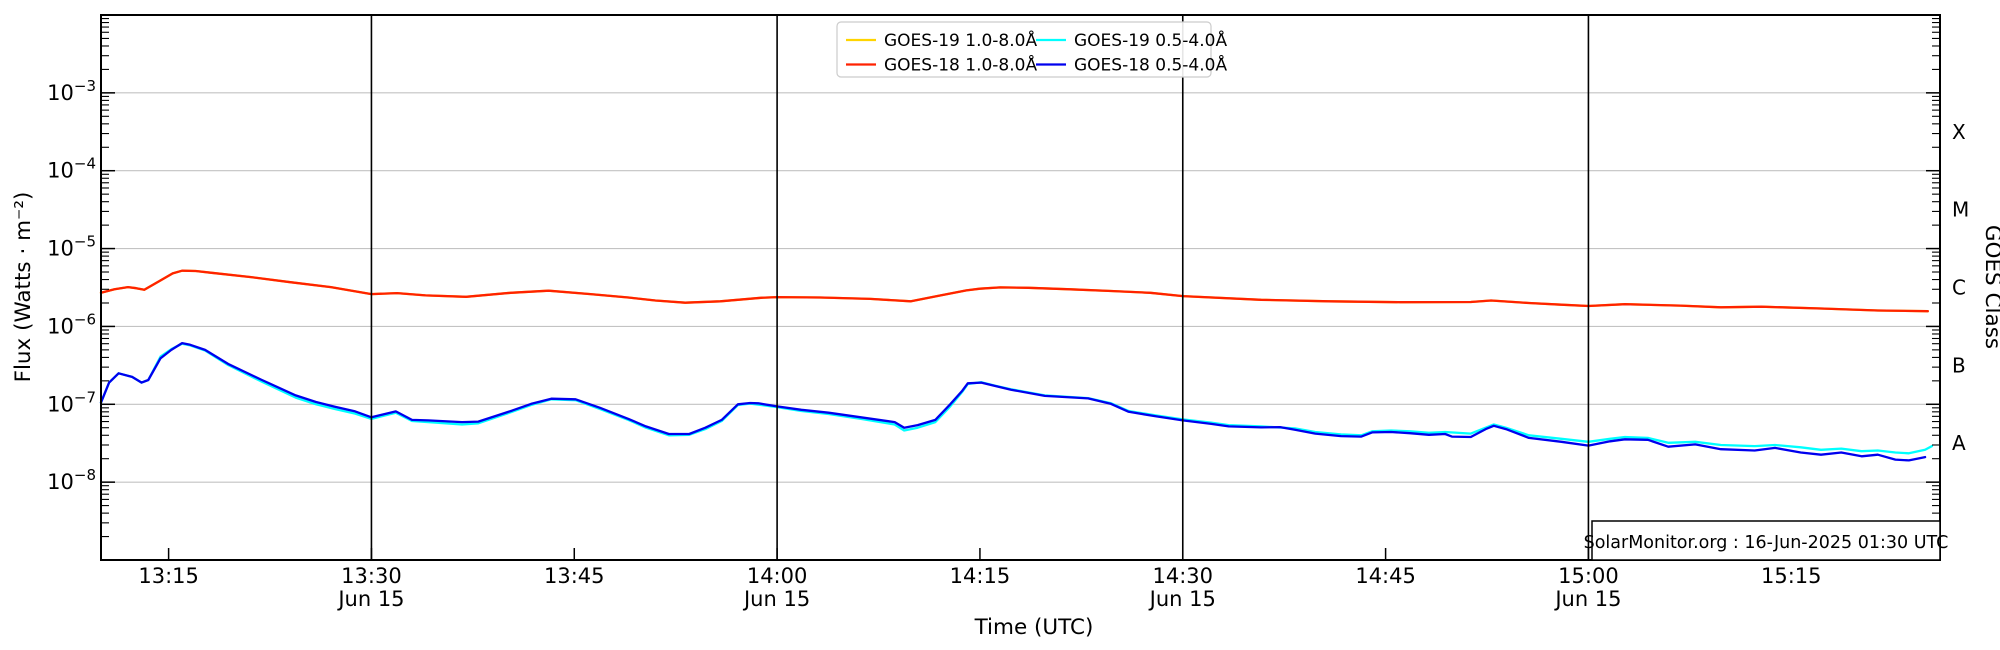  I want to click on annotation-box, so click(1766, 540).